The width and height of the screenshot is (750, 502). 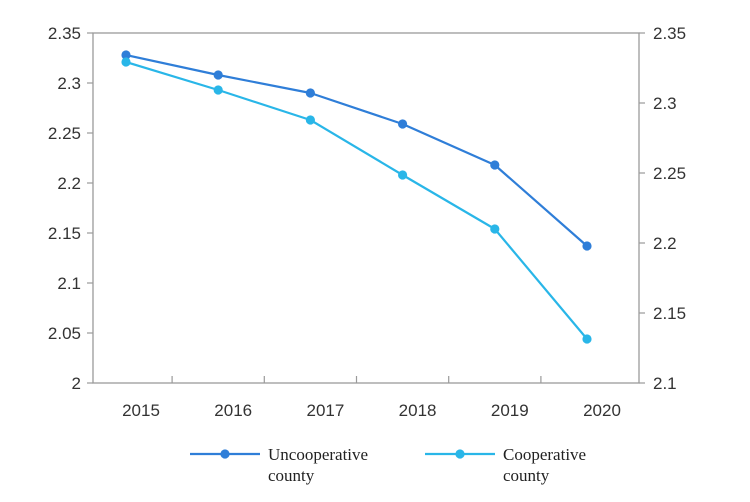 What do you see at coordinates (141, 410) in the screenshot?
I see `x-tick-label: 2015` at bounding box center [141, 410].